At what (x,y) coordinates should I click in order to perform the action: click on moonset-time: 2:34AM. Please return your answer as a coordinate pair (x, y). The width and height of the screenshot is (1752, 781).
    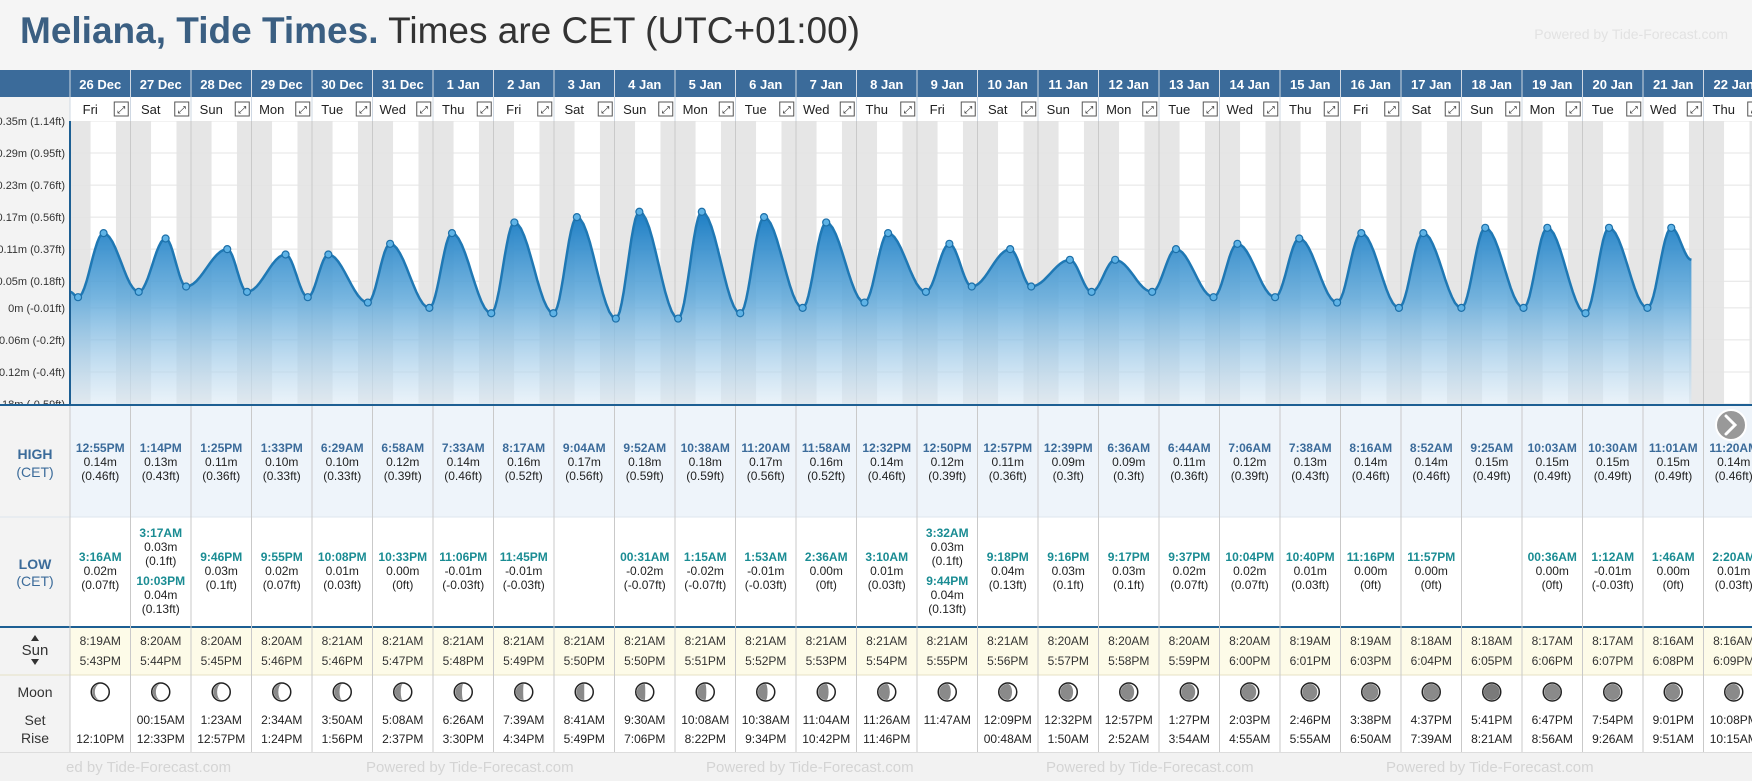
    Looking at the image, I should click on (281, 720).